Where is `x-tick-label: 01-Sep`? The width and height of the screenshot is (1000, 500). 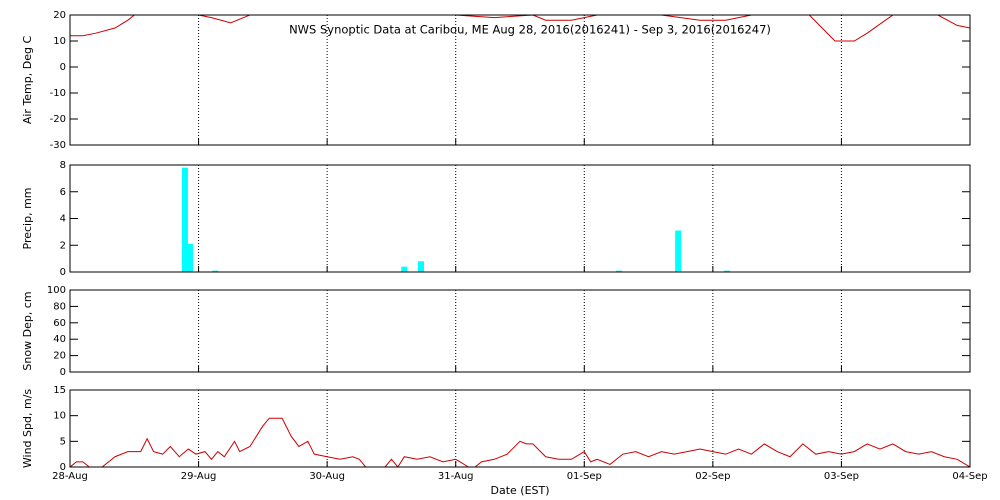 x-tick-label: 01-Sep is located at coordinates (584, 476).